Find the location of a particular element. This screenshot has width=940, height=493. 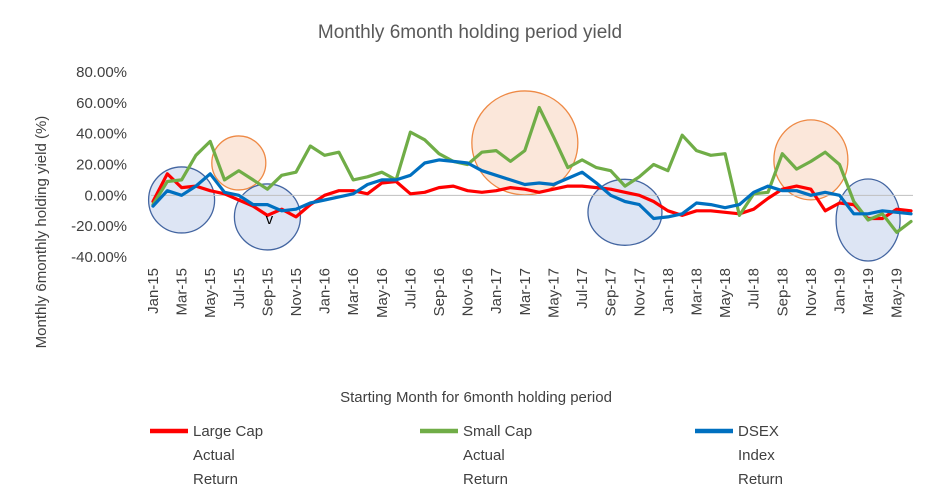

x-tick-label: Jan-15 is located at coordinates (153, 291).